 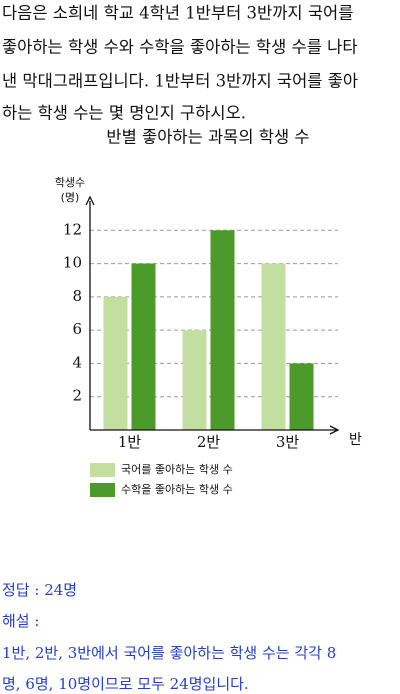 I want to click on y-tick-label: 10, so click(x=72, y=263).